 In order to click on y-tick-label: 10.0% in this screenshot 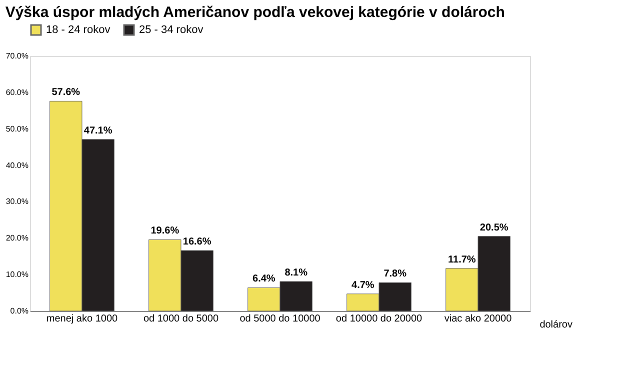, I will do `click(17, 275)`.